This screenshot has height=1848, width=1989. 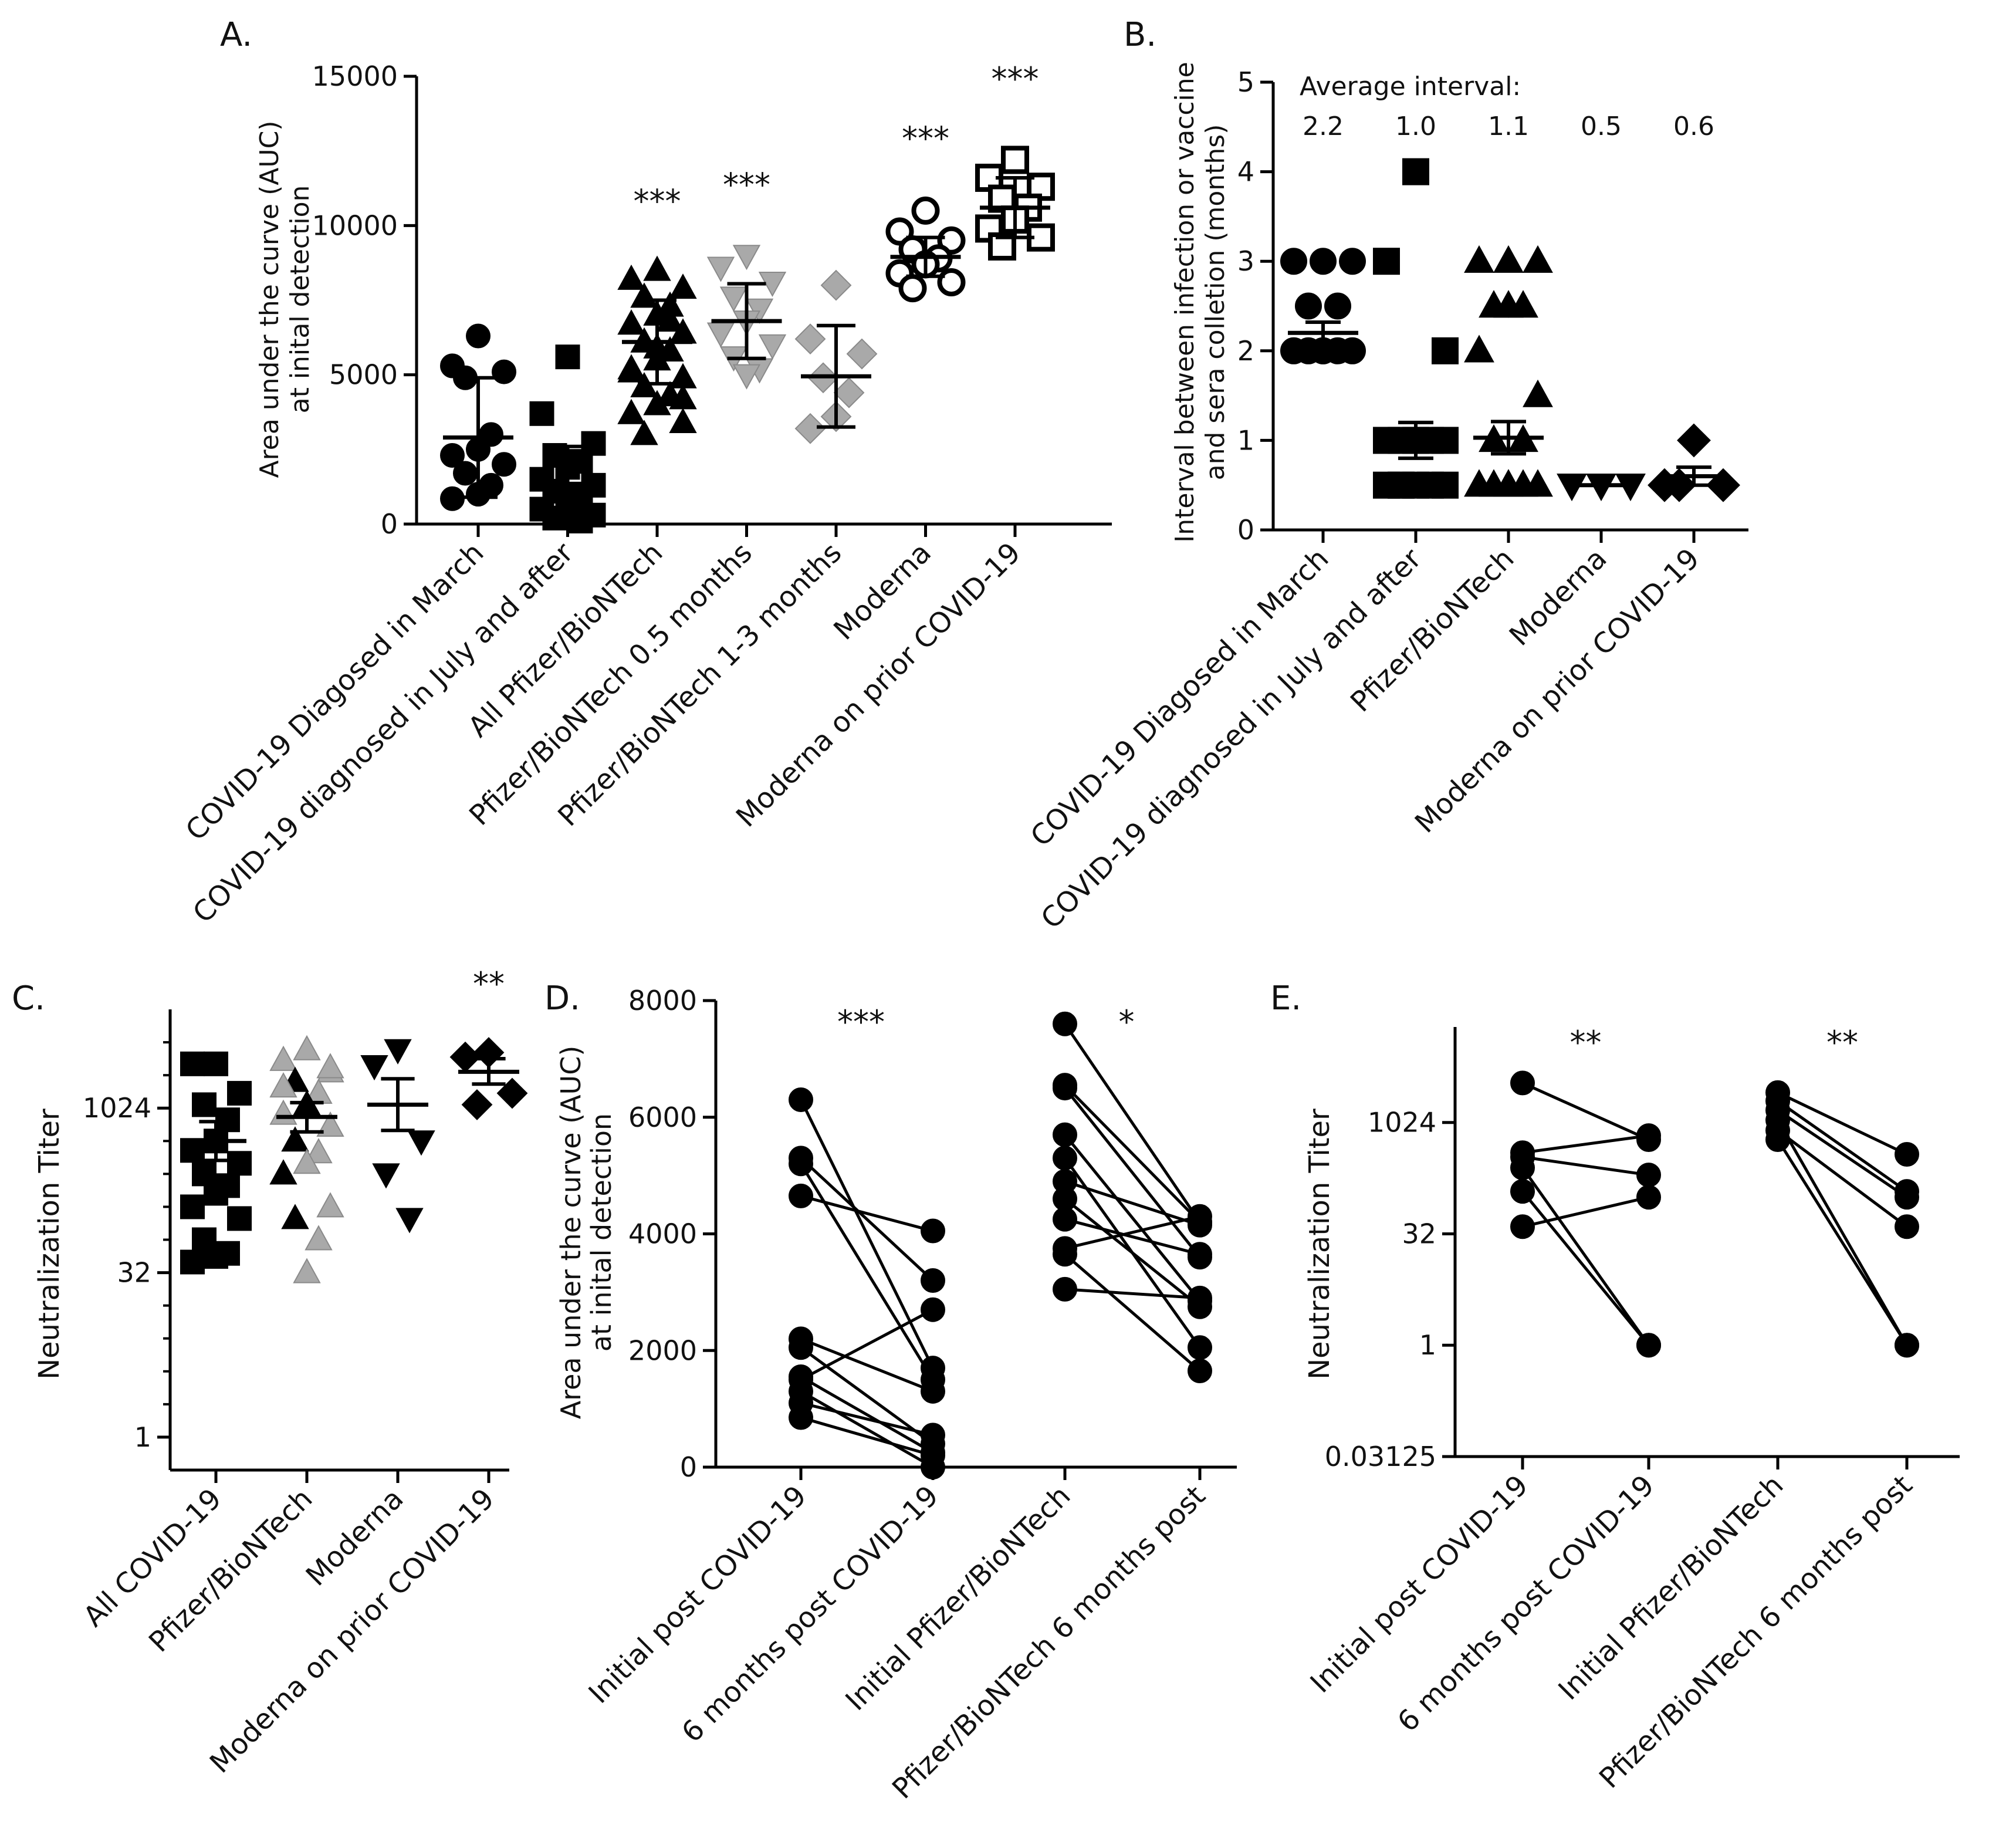 What do you see at coordinates (1419, 1233) in the screenshot?
I see `y-tick-label: 32` at bounding box center [1419, 1233].